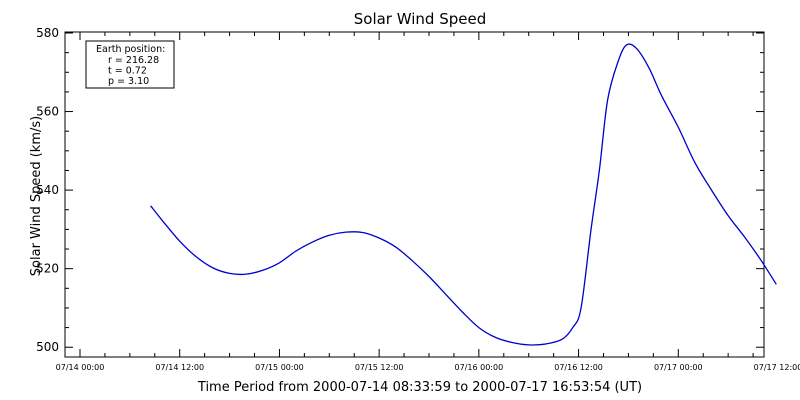  I want to click on y-tick-label: 560, so click(47, 112).